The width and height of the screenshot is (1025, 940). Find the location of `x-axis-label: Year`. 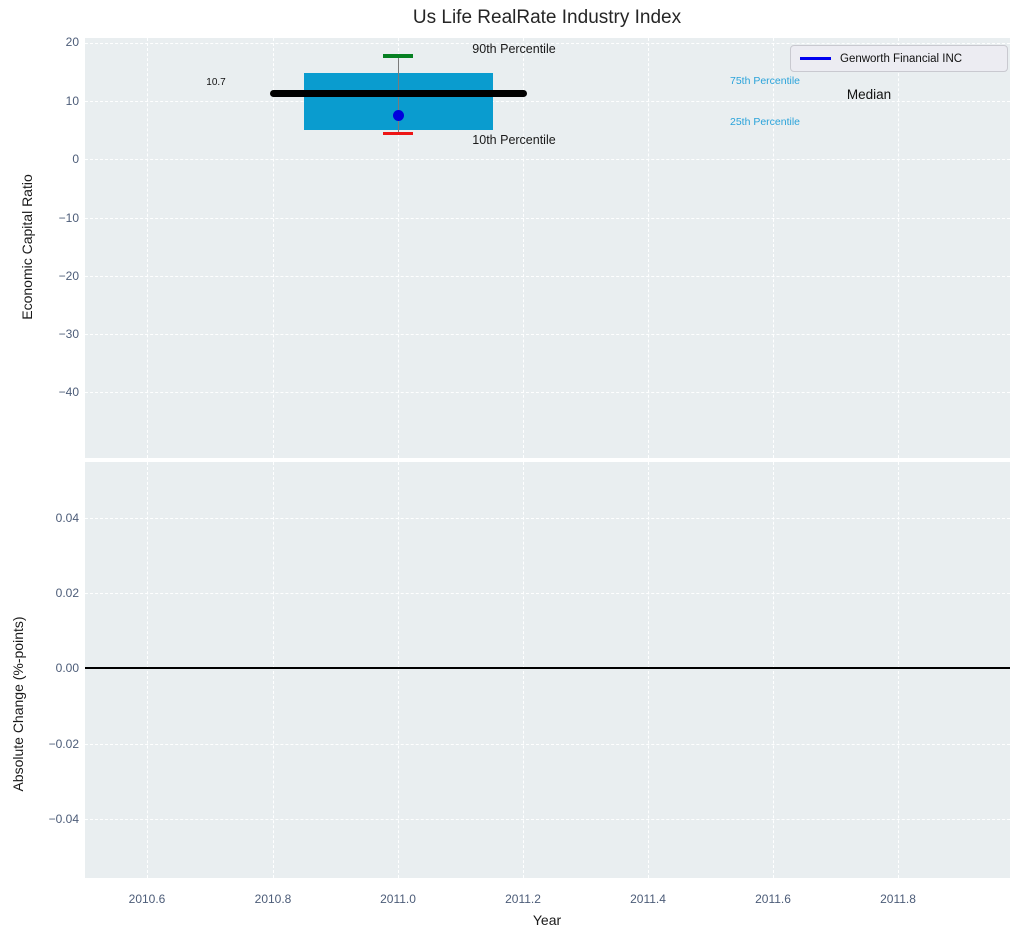

x-axis-label: Year is located at coordinates (547, 920).